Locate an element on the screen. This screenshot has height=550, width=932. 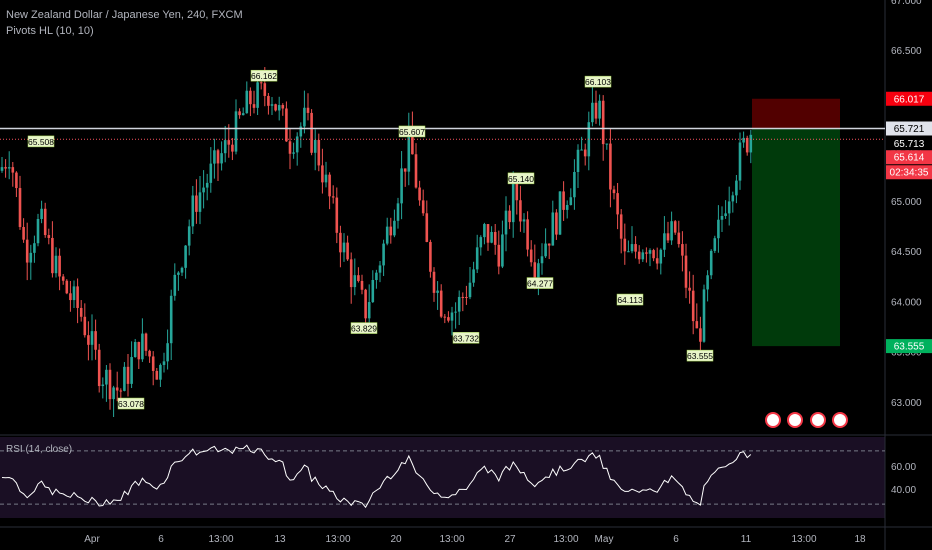
pivot-label: 65.508 is located at coordinates (41, 142).